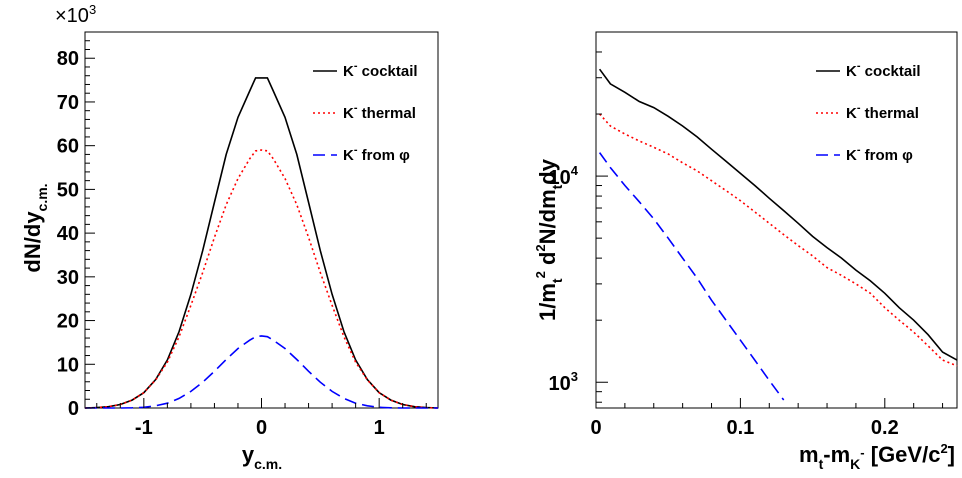 The width and height of the screenshot is (962, 478). I want to click on left-y-tick-label: 40, so click(68, 234).